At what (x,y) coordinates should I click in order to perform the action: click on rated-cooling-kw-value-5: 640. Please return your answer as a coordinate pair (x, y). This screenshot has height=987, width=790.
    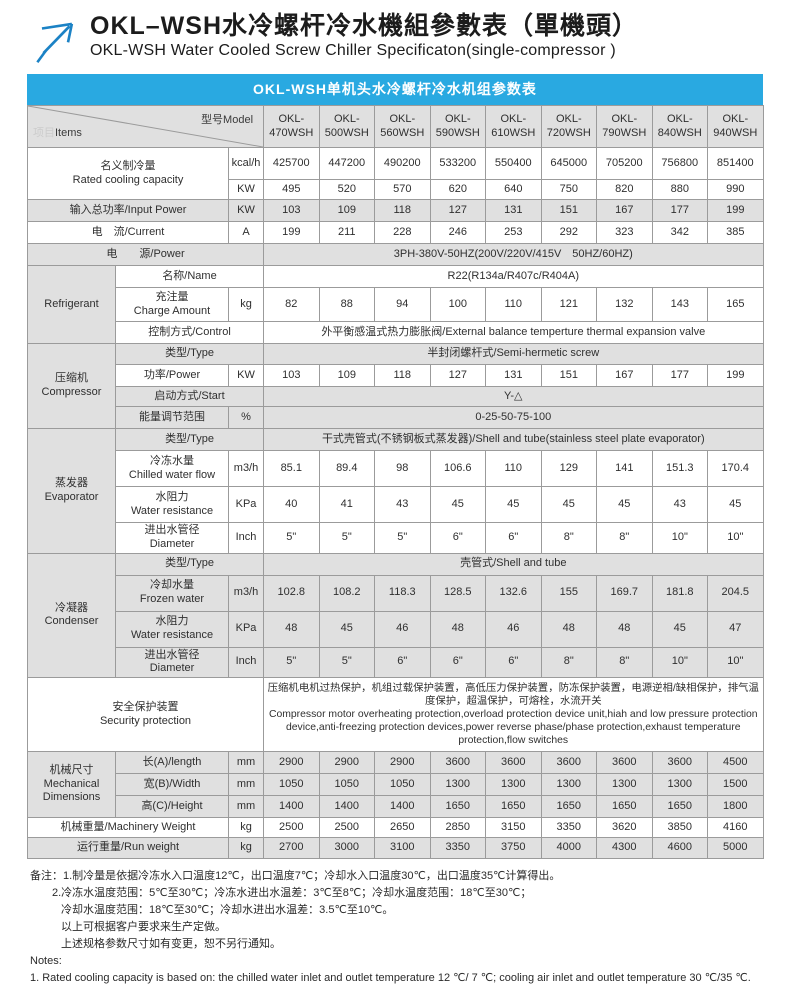
    Looking at the image, I should click on (513, 189).